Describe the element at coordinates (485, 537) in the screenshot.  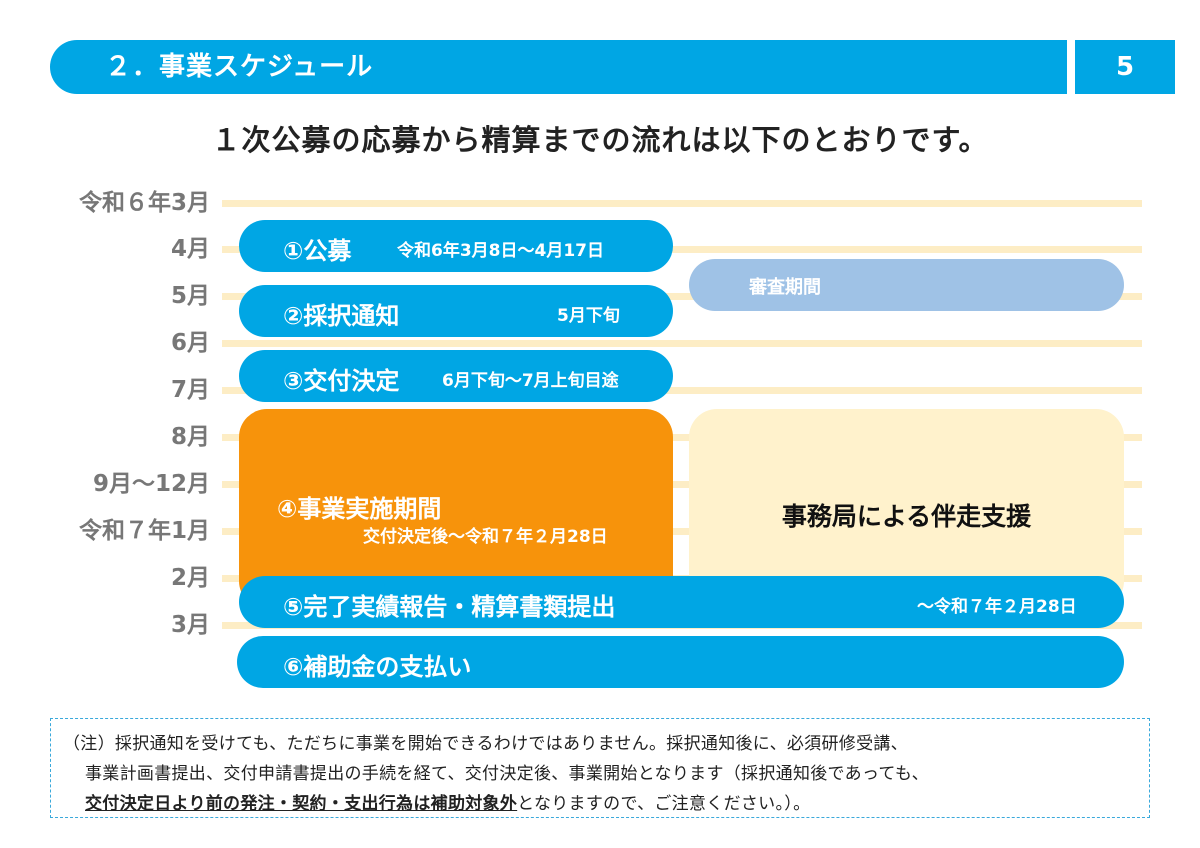
I see `step-4-detail: 交付決定後～令和７年２月28日` at that location.